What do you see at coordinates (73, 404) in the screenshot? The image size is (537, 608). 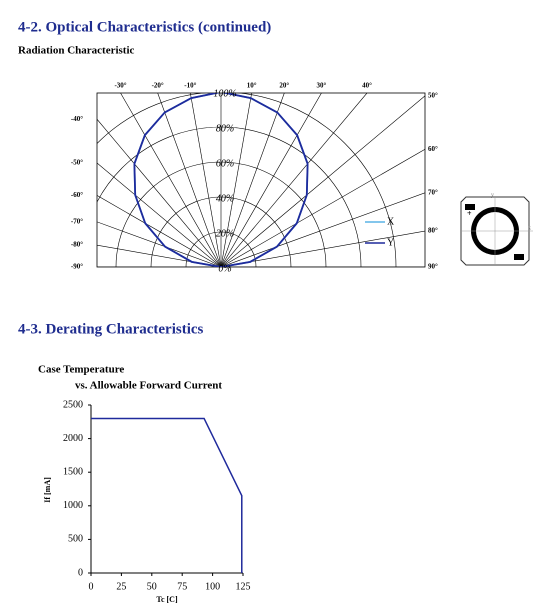 I see `y-tick-label: 2500` at bounding box center [73, 404].